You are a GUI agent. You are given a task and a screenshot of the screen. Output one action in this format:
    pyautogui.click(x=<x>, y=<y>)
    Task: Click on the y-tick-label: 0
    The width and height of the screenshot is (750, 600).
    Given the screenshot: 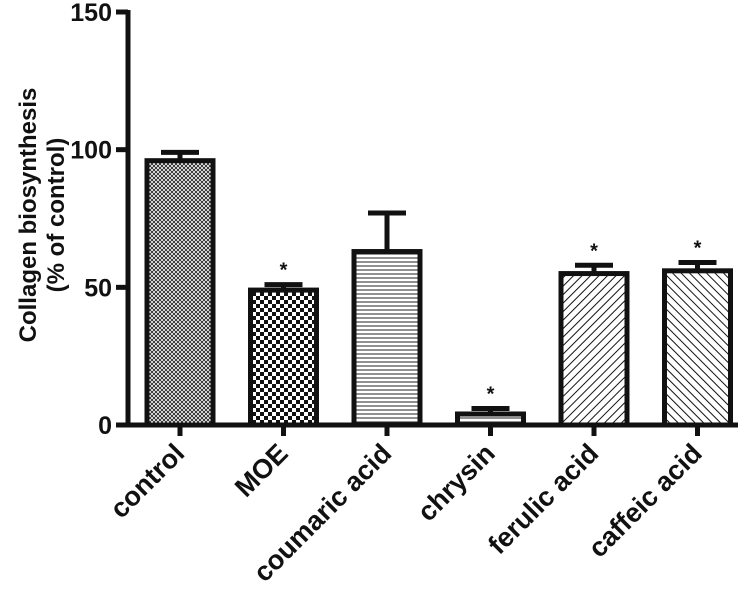 What is the action you would take?
    pyautogui.click(x=105, y=426)
    